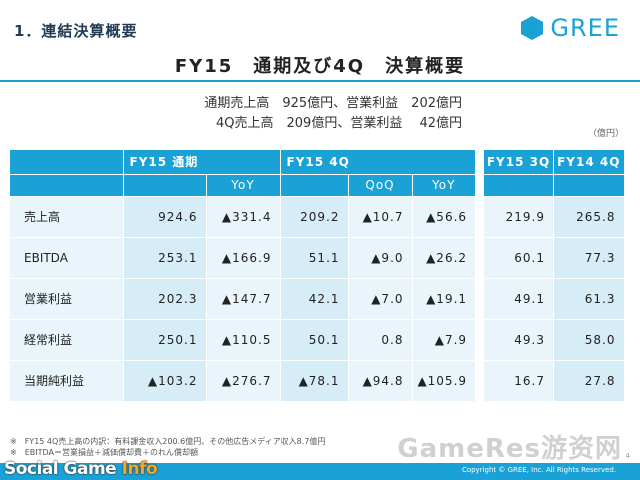 This screenshot has height=480, width=640. I want to click on cell-4q: ▲78.1, so click(314, 381).